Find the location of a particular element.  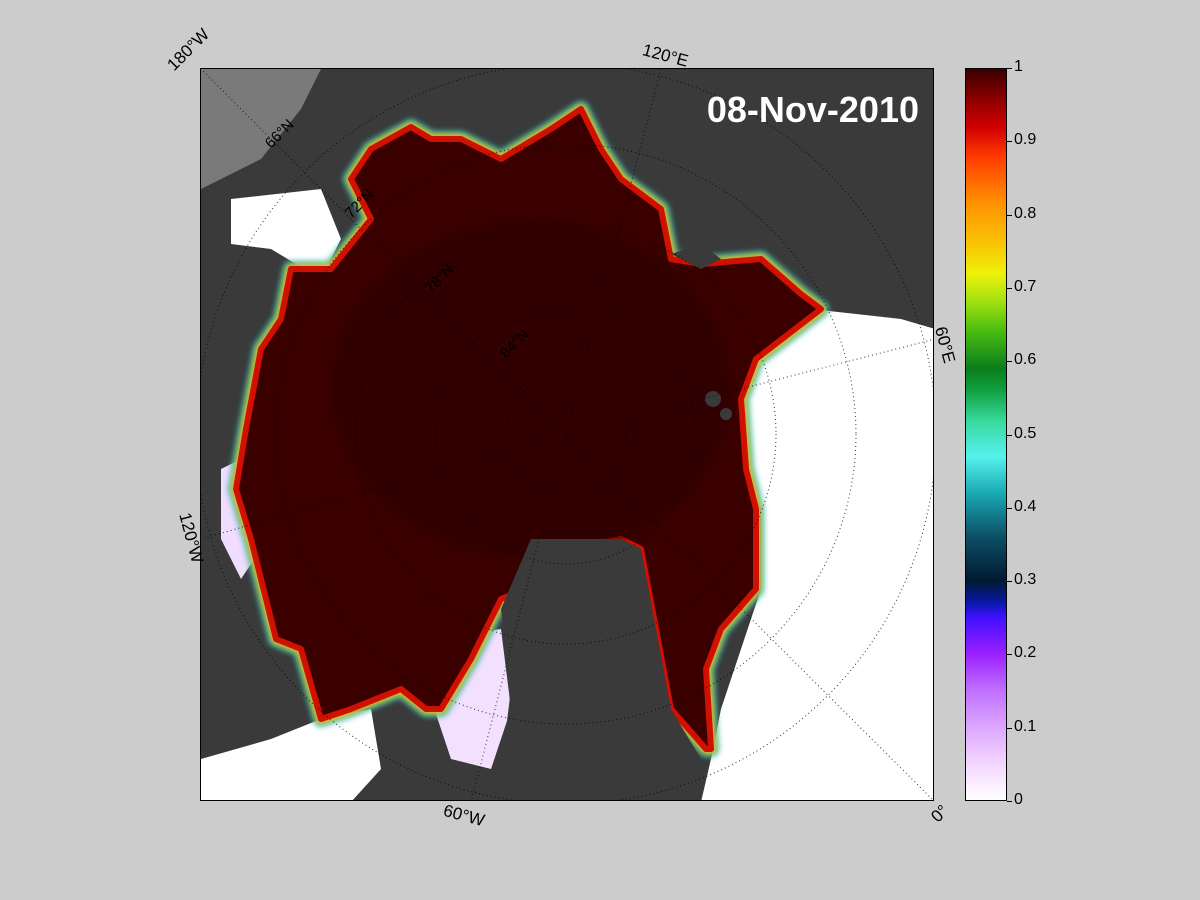

colorbar is located at coordinates (986, 434).